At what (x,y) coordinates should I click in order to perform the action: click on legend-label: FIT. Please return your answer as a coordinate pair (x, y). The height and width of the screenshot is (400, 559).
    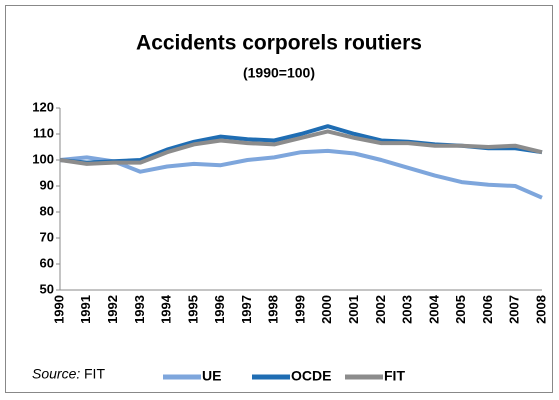
    Looking at the image, I should click on (394, 376).